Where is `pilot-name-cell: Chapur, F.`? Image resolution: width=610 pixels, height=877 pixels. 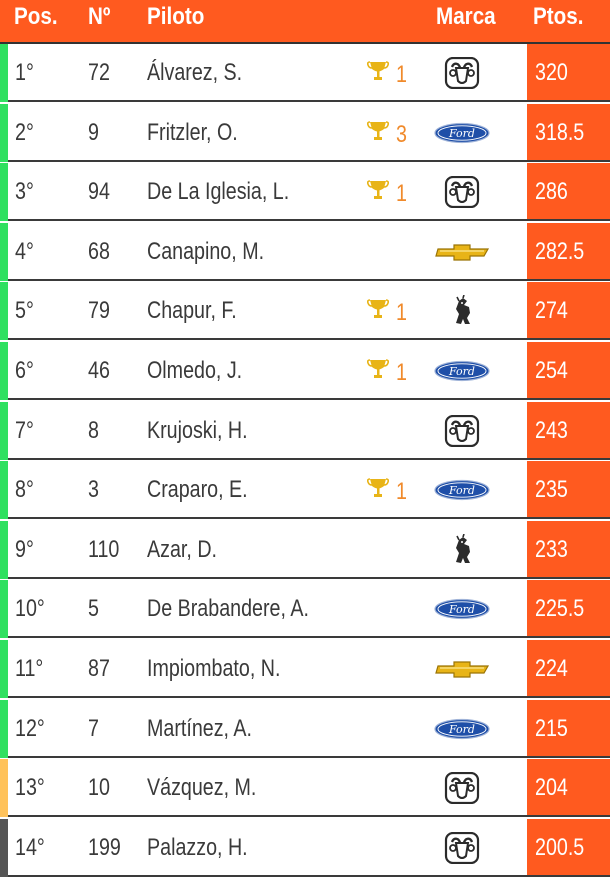
pilot-name-cell: Chapur, F. is located at coordinates (192, 311).